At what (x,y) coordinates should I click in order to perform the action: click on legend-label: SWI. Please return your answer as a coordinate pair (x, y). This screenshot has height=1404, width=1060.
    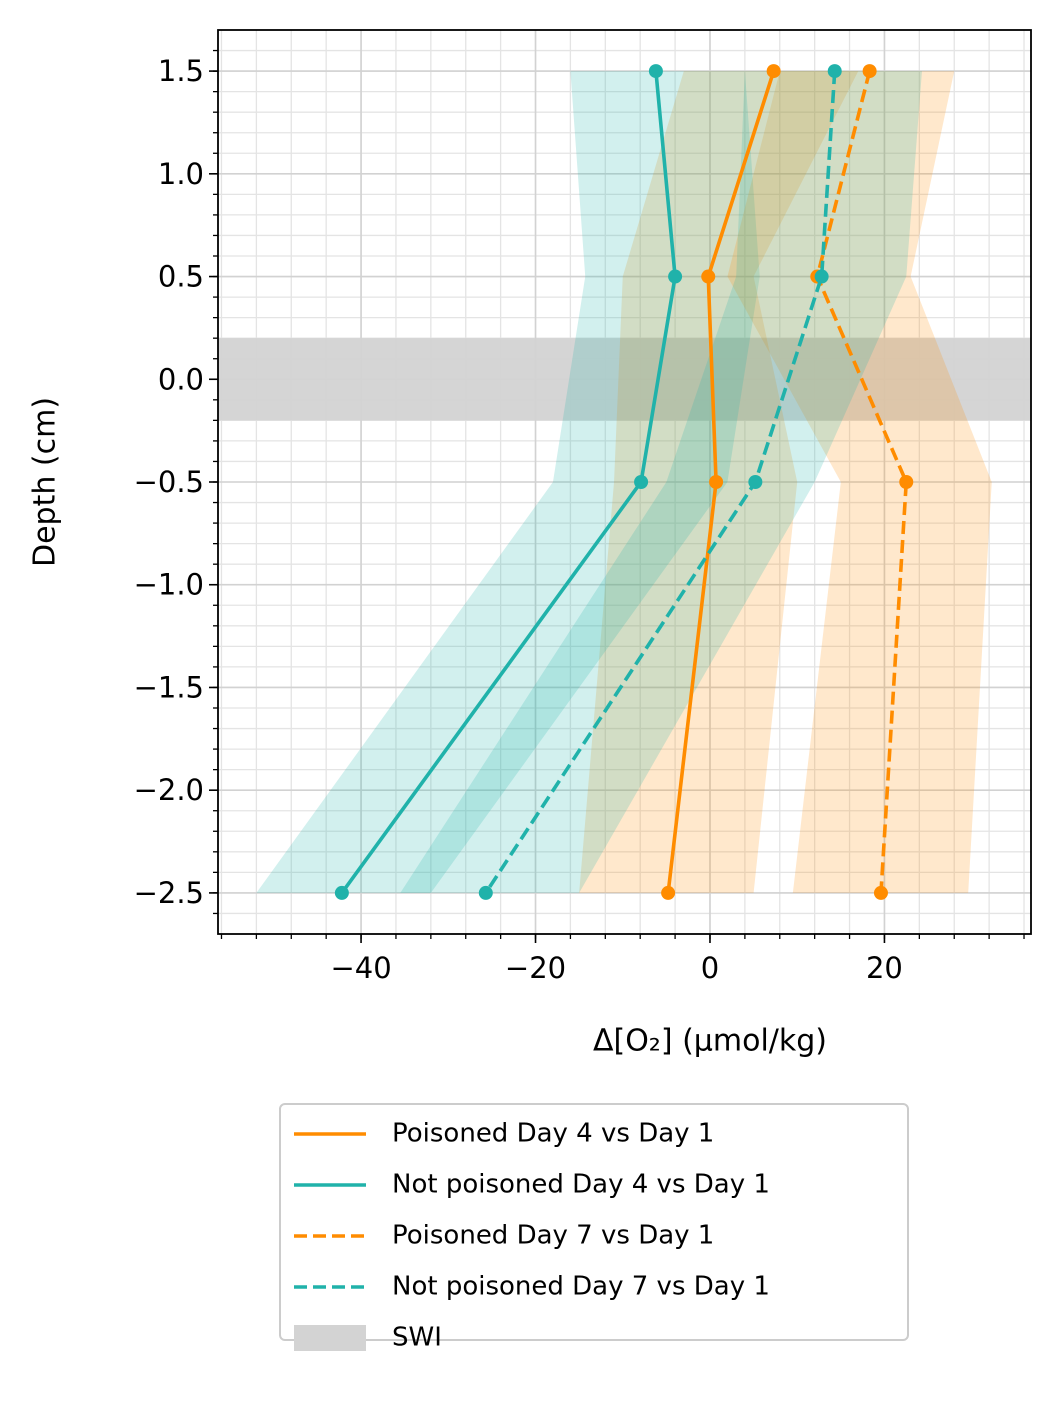
    Looking at the image, I should click on (417, 1338).